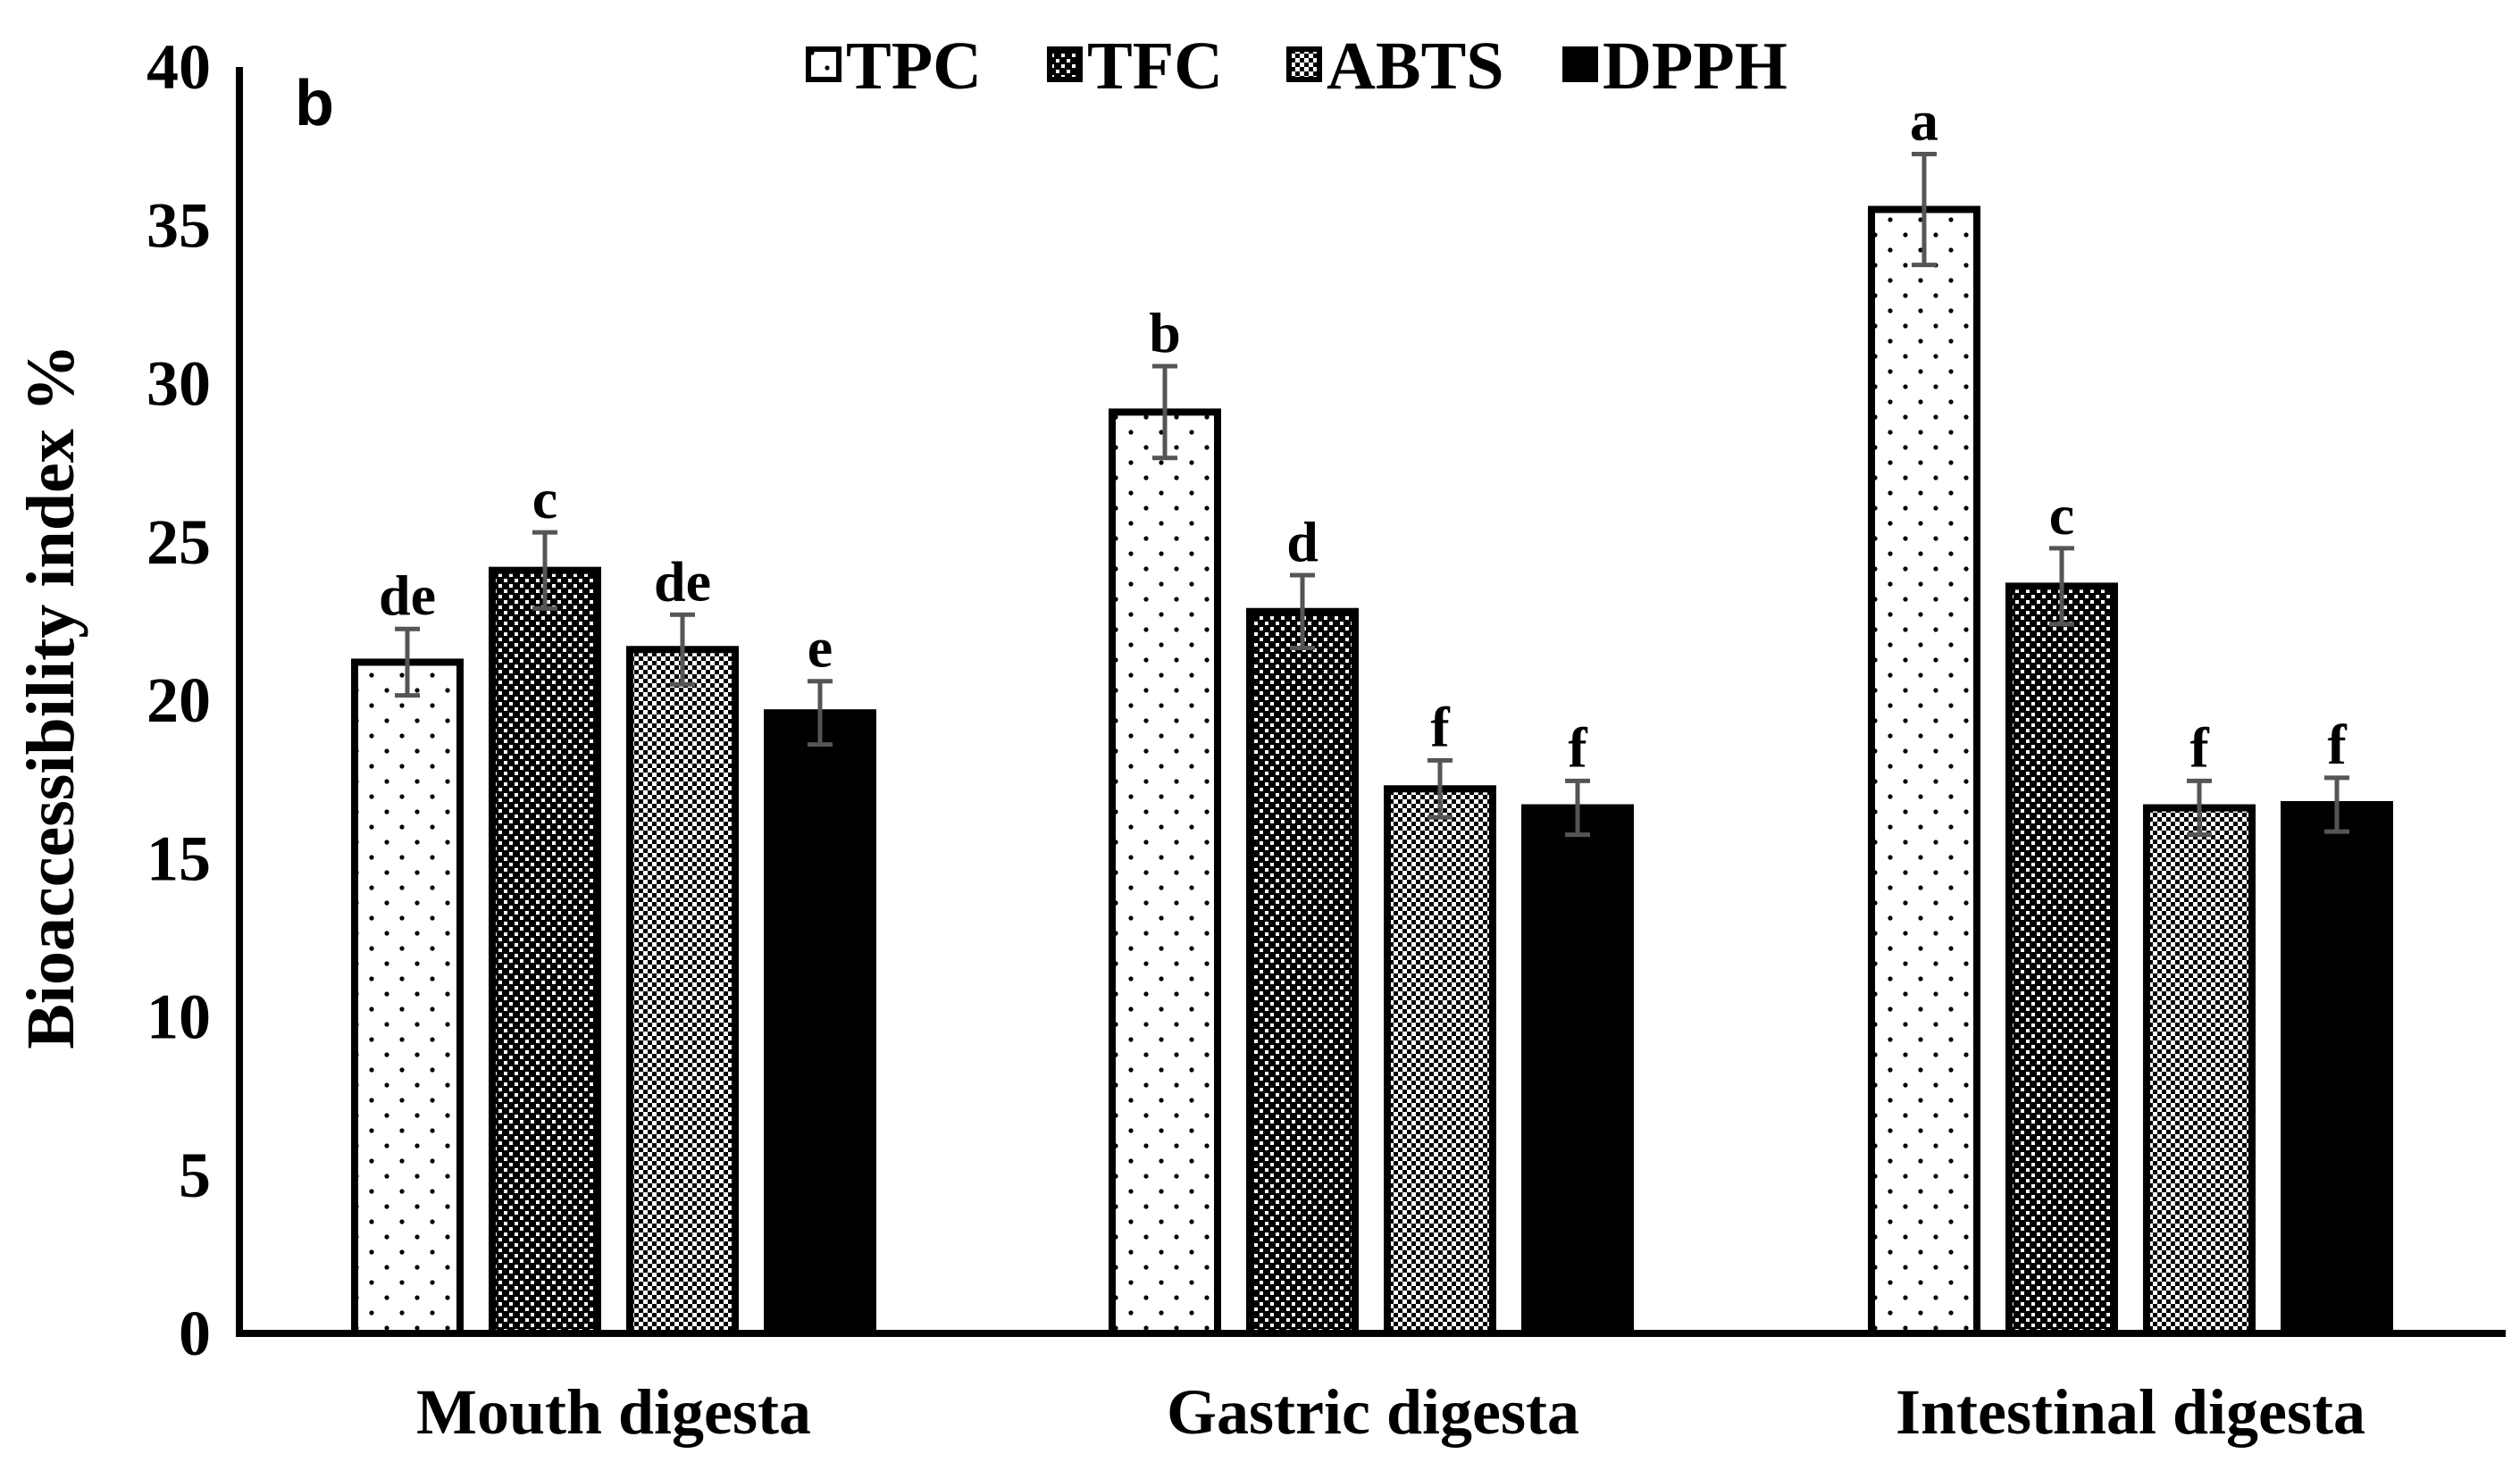 This screenshot has height=1462, width=2520. I want to click on significance-label: a, so click(1924, 120).